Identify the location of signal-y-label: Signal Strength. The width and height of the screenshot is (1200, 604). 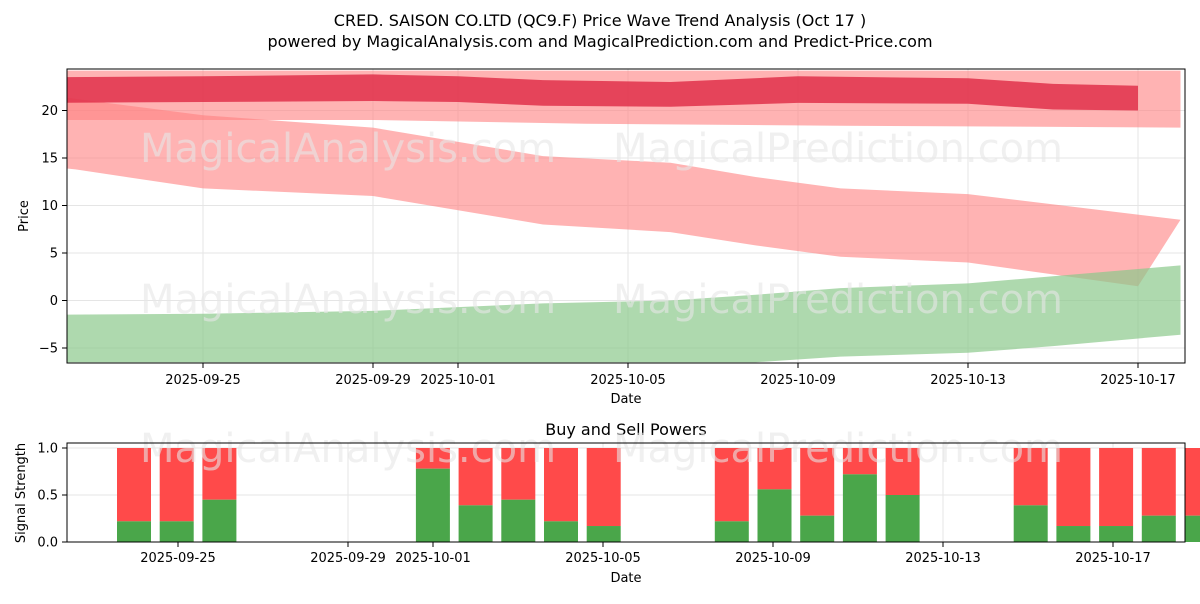
(21, 493).